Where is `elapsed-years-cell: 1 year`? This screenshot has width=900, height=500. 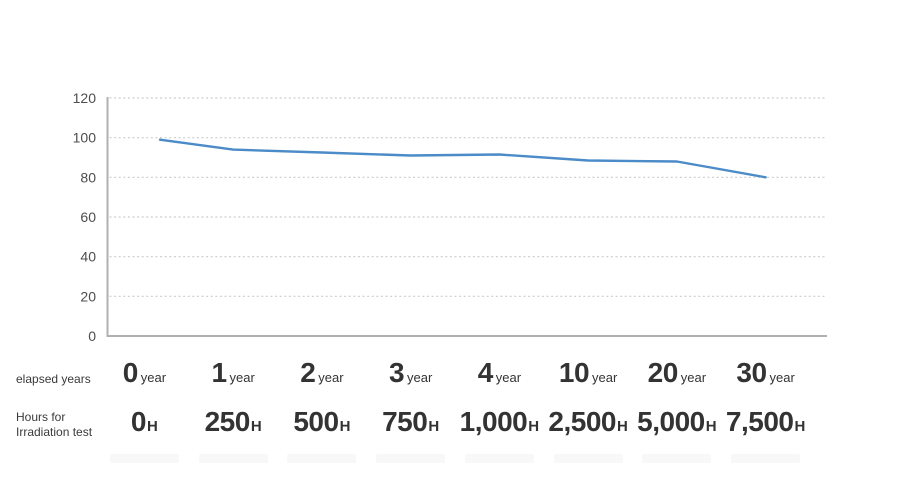 elapsed-years-cell: 1 year is located at coordinates (233, 377).